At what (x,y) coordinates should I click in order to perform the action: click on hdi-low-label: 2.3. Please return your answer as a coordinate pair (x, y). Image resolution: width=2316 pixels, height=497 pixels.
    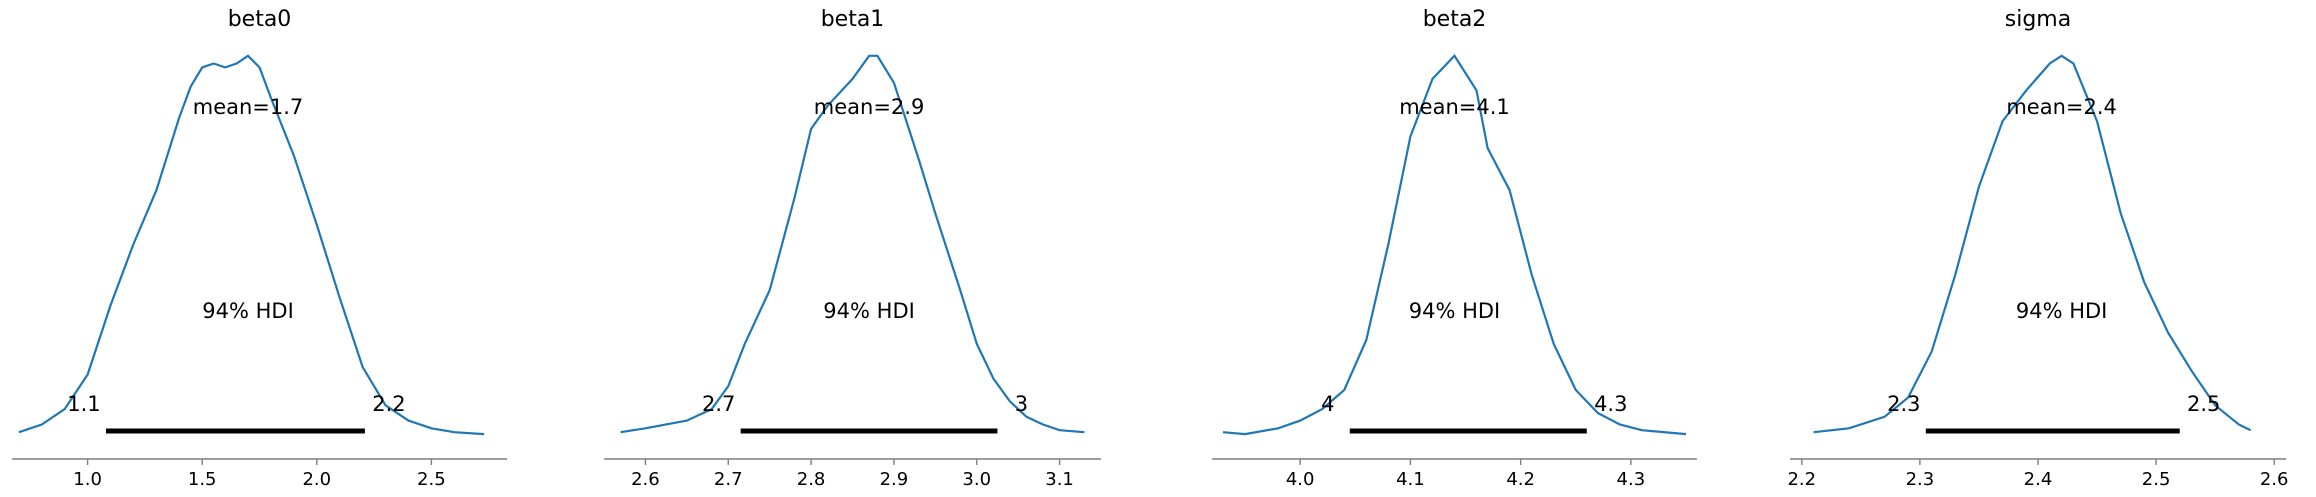
    Looking at the image, I should click on (1903, 404).